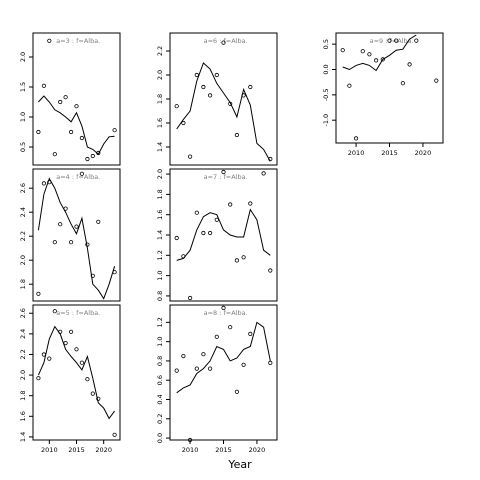  What do you see at coordinates (78, 177) in the screenshot?
I see `panel-title: a=4 : f=Alba.` at bounding box center [78, 177].